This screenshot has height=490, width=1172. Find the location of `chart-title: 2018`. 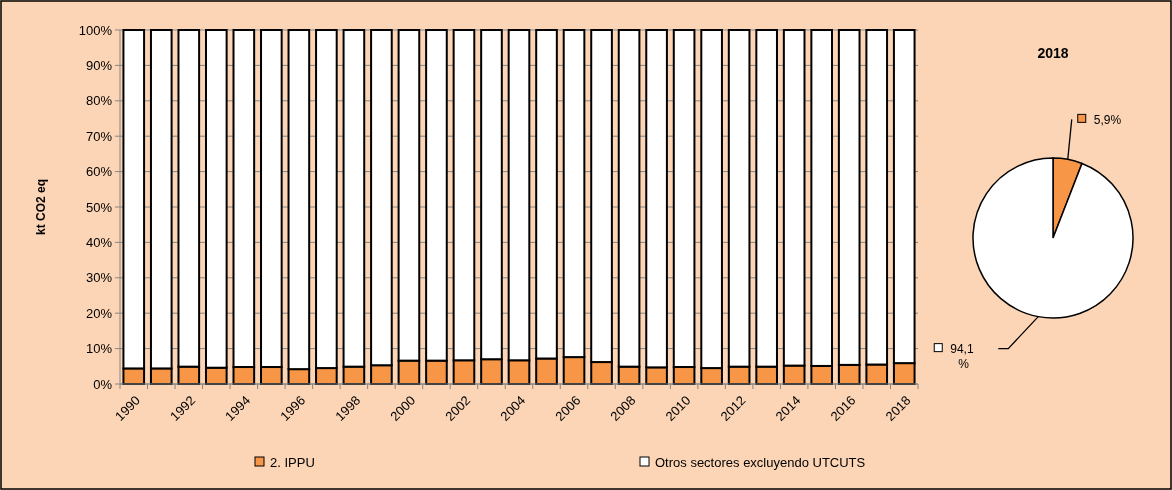

chart-title: 2018 is located at coordinates (1053, 53).